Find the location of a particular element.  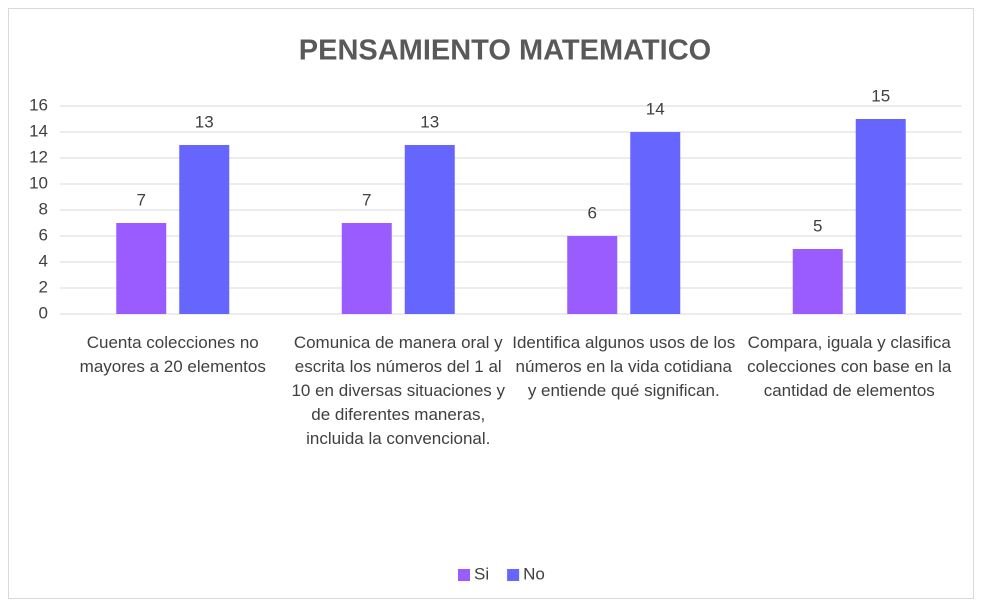

y-tick-label: 2 is located at coordinates (43, 286).